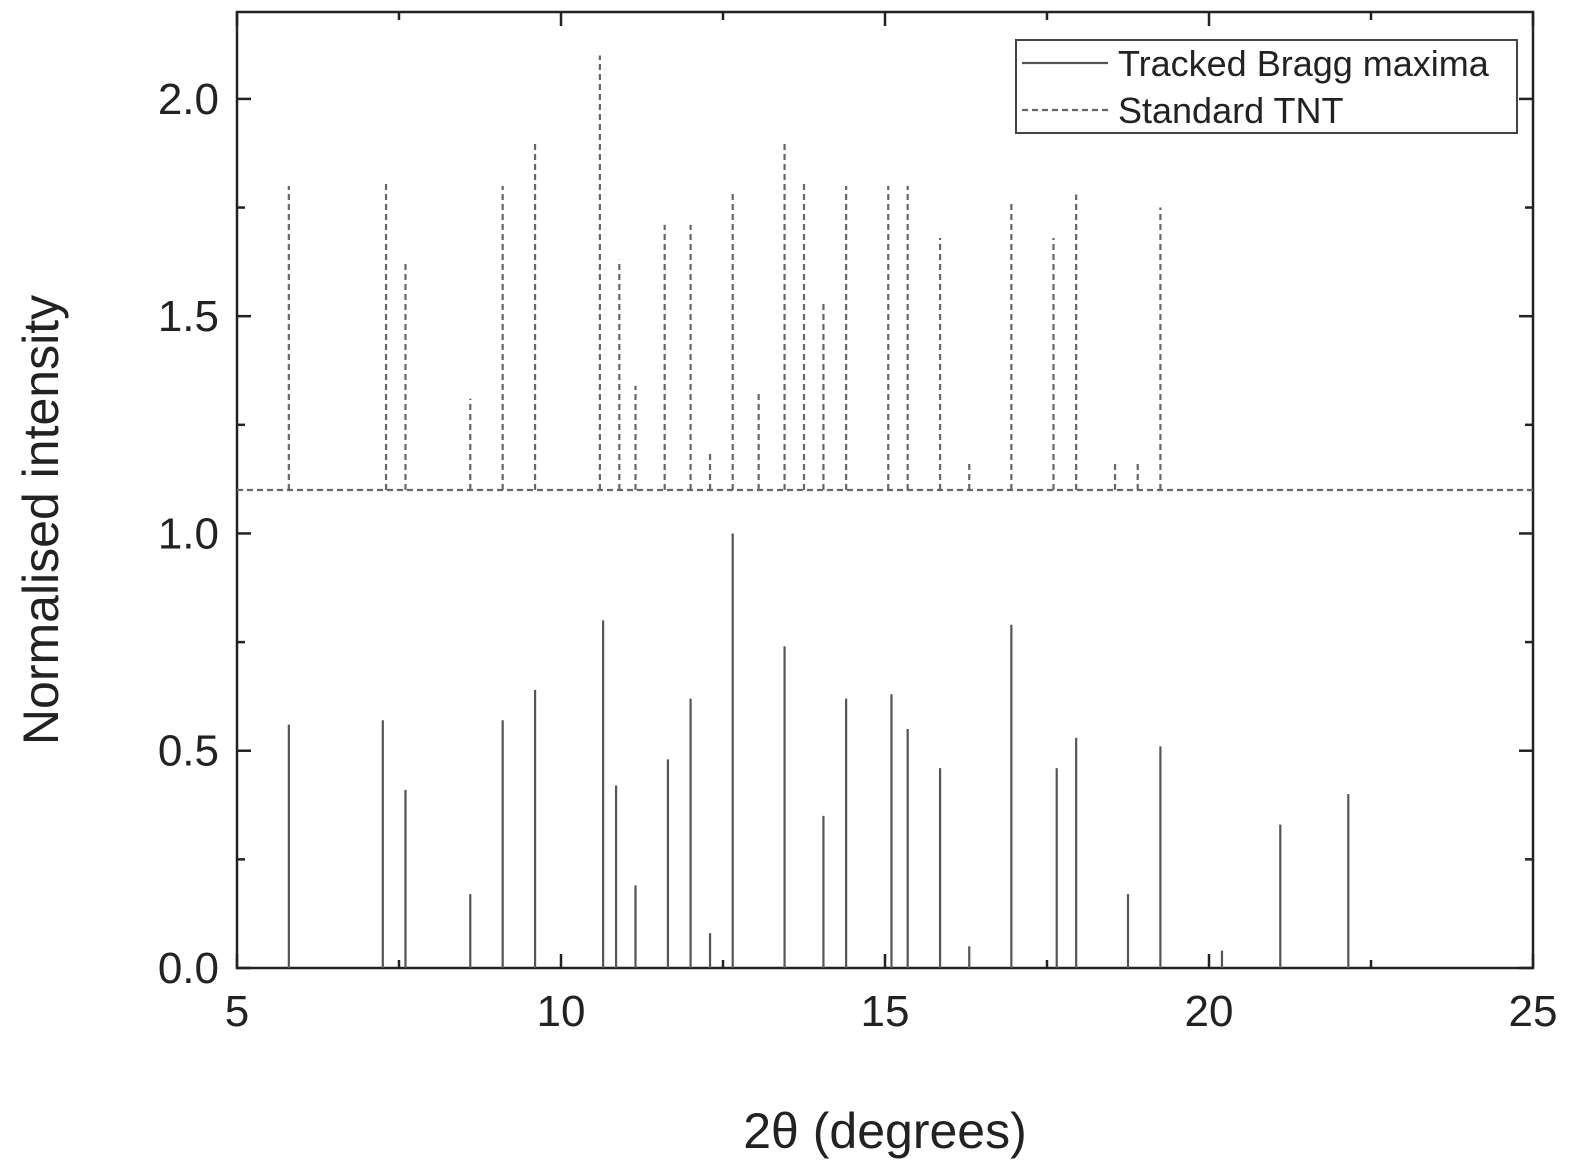 This screenshot has height=1176, width=1585. I want to click on y-axis-title: Normalised intensity, so click(41, 520).